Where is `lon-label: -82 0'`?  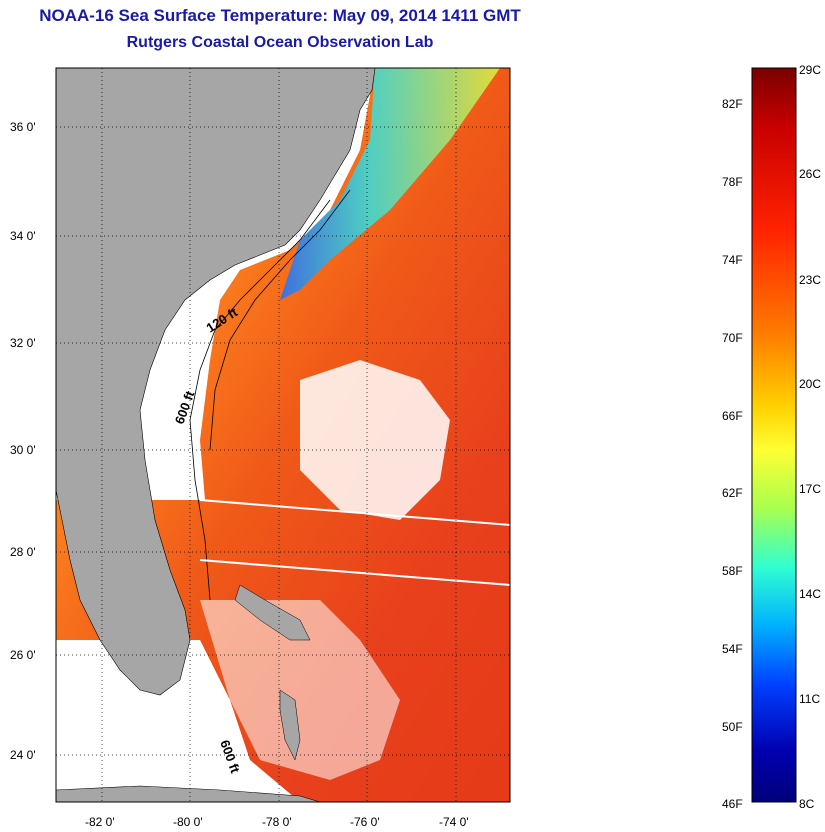
lon-label: -82 0' is located at coordinates (100, 822).